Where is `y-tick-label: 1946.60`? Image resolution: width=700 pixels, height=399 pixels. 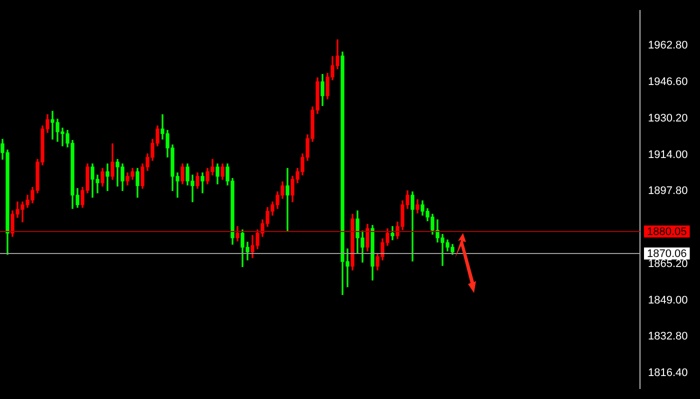 y-tick-label: 1946.60 is located at coordinates (668, 82).